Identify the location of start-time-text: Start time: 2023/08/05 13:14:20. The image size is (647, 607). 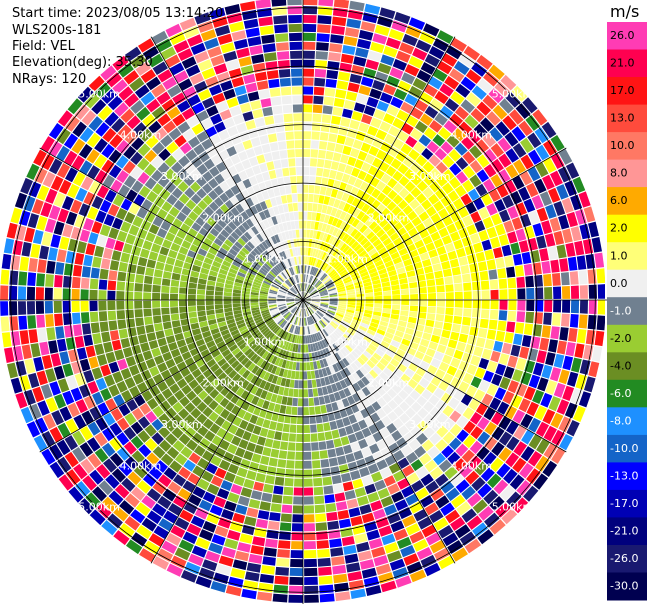
(118, 13).